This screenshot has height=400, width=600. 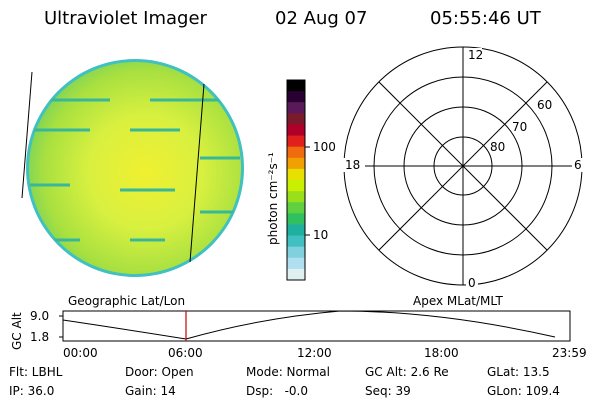 What do you see at coordinates (32, 391) in the screenshot?
I see `status-ip: IP: 36.0` at bounding box center [32, 391].